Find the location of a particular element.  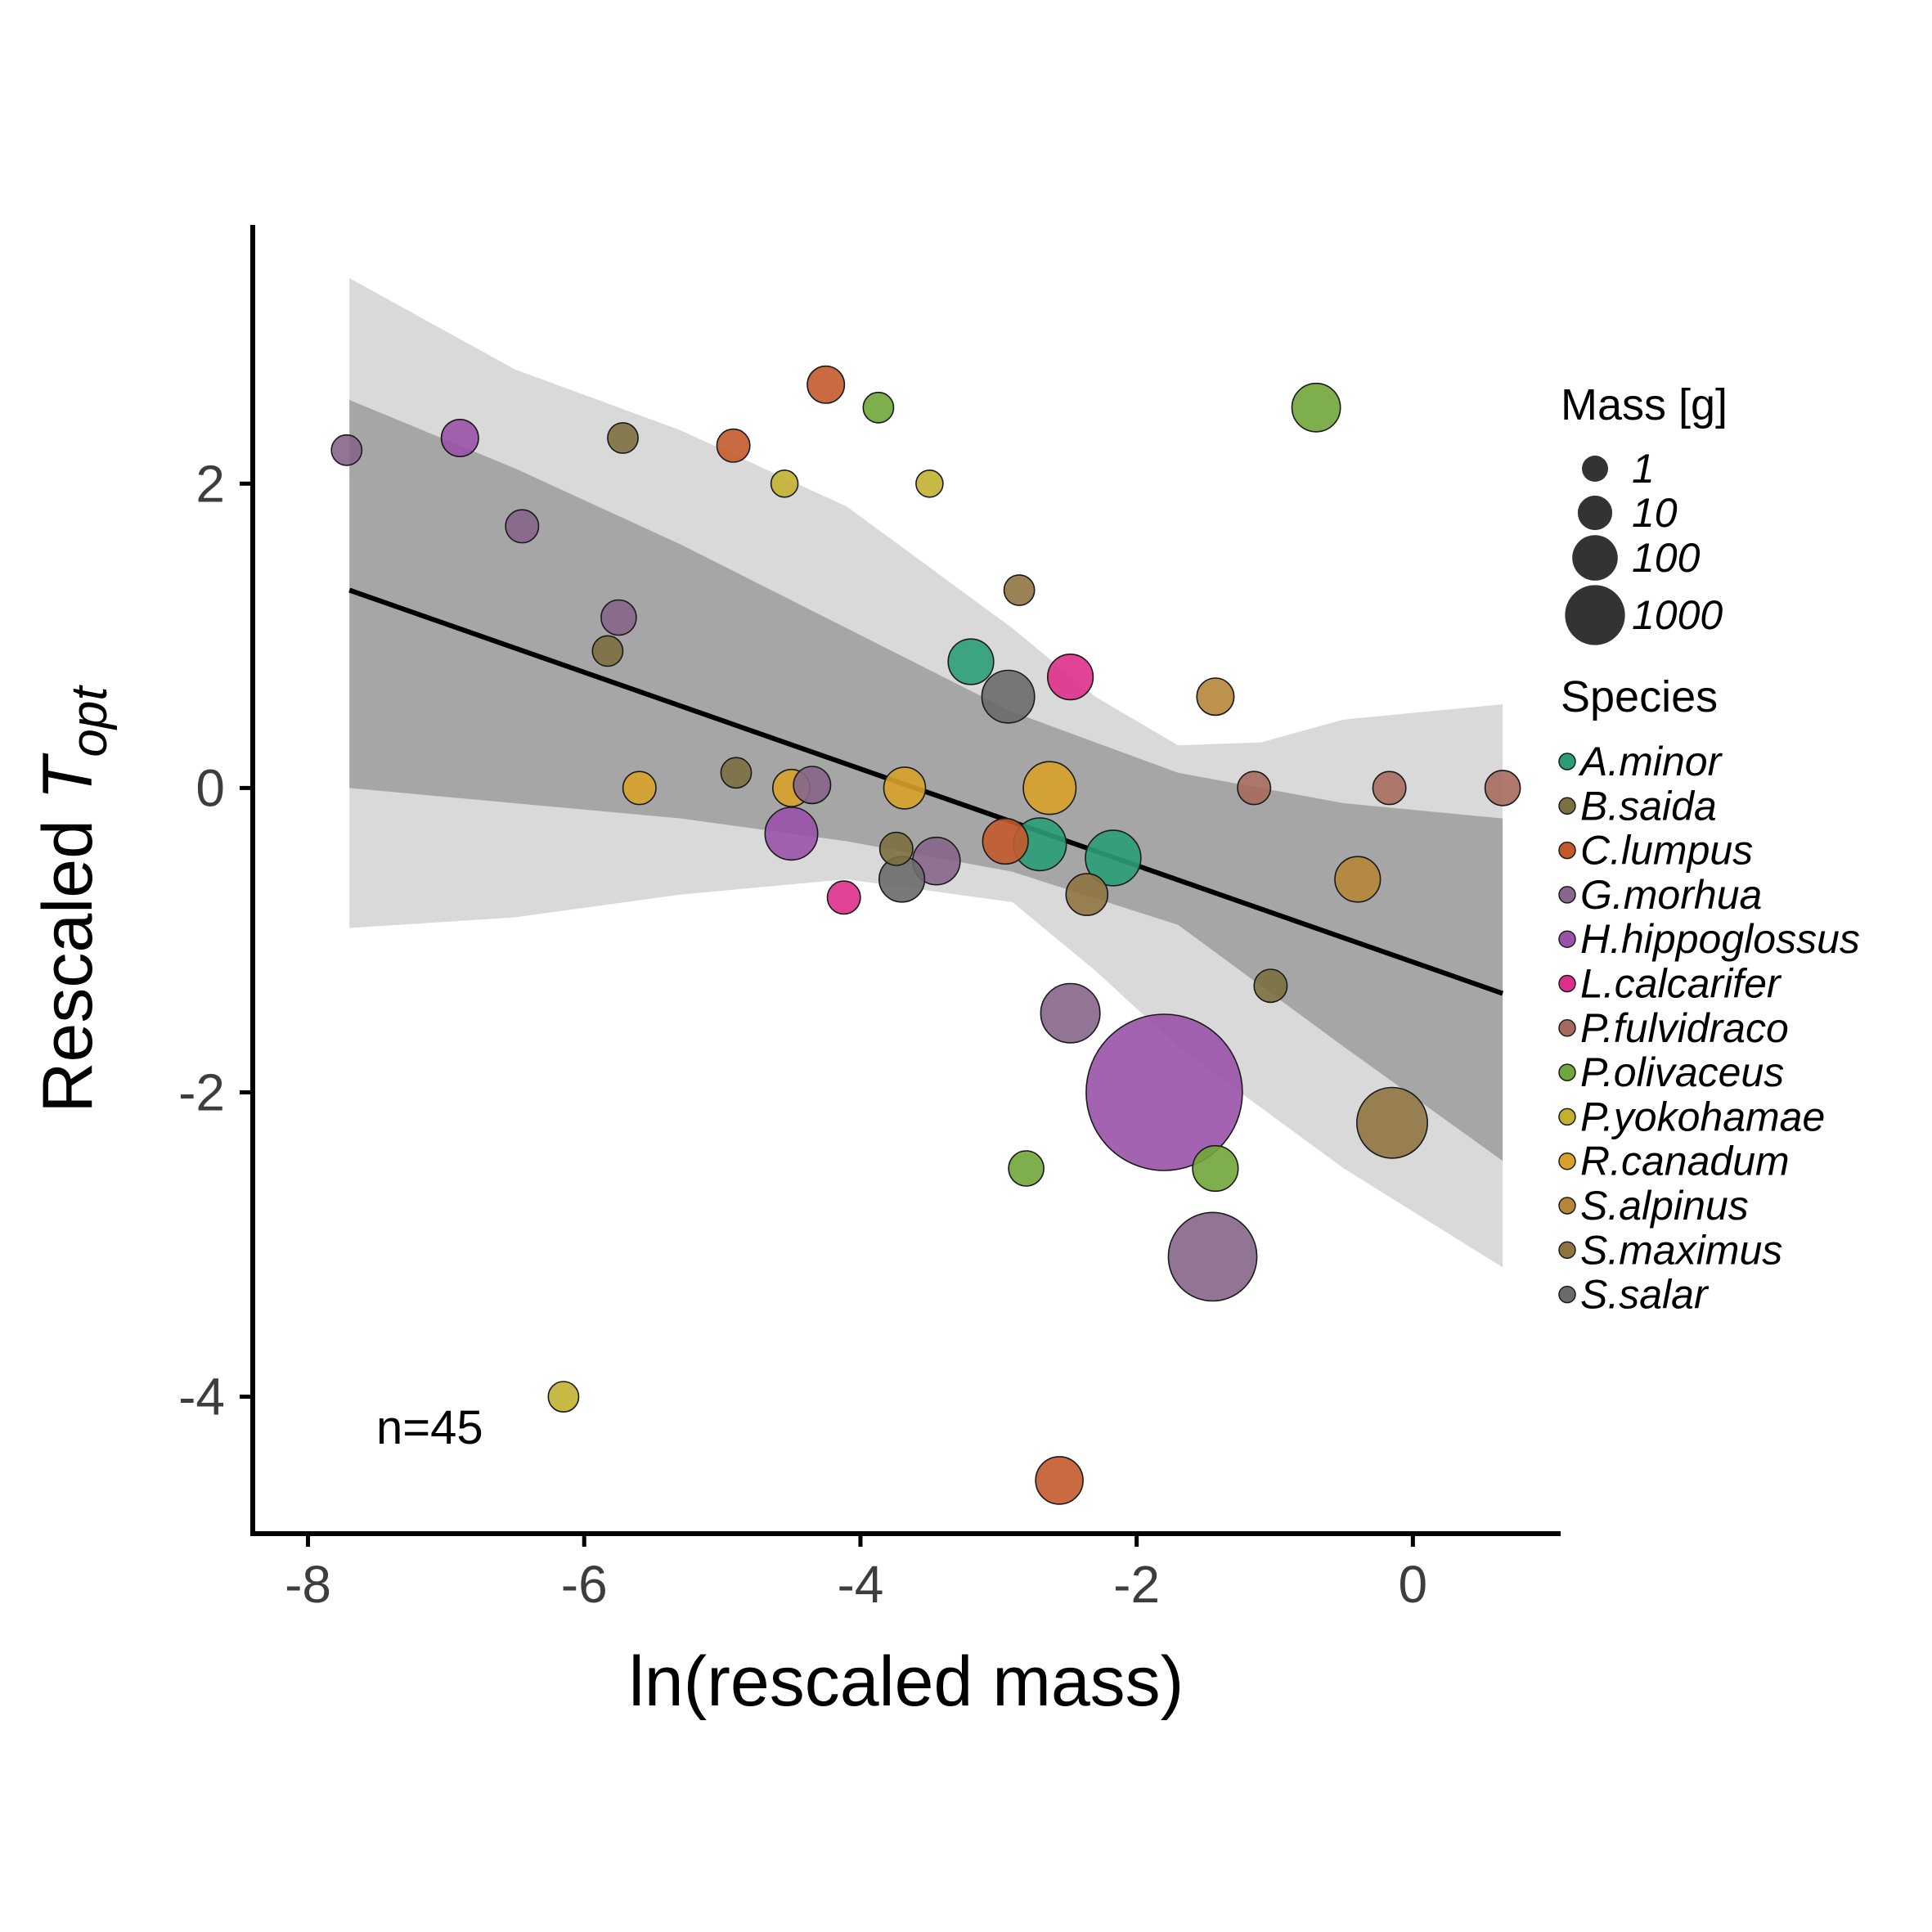

species-legend-label: P.olivaceus is located at coordinates (1682, 1072).